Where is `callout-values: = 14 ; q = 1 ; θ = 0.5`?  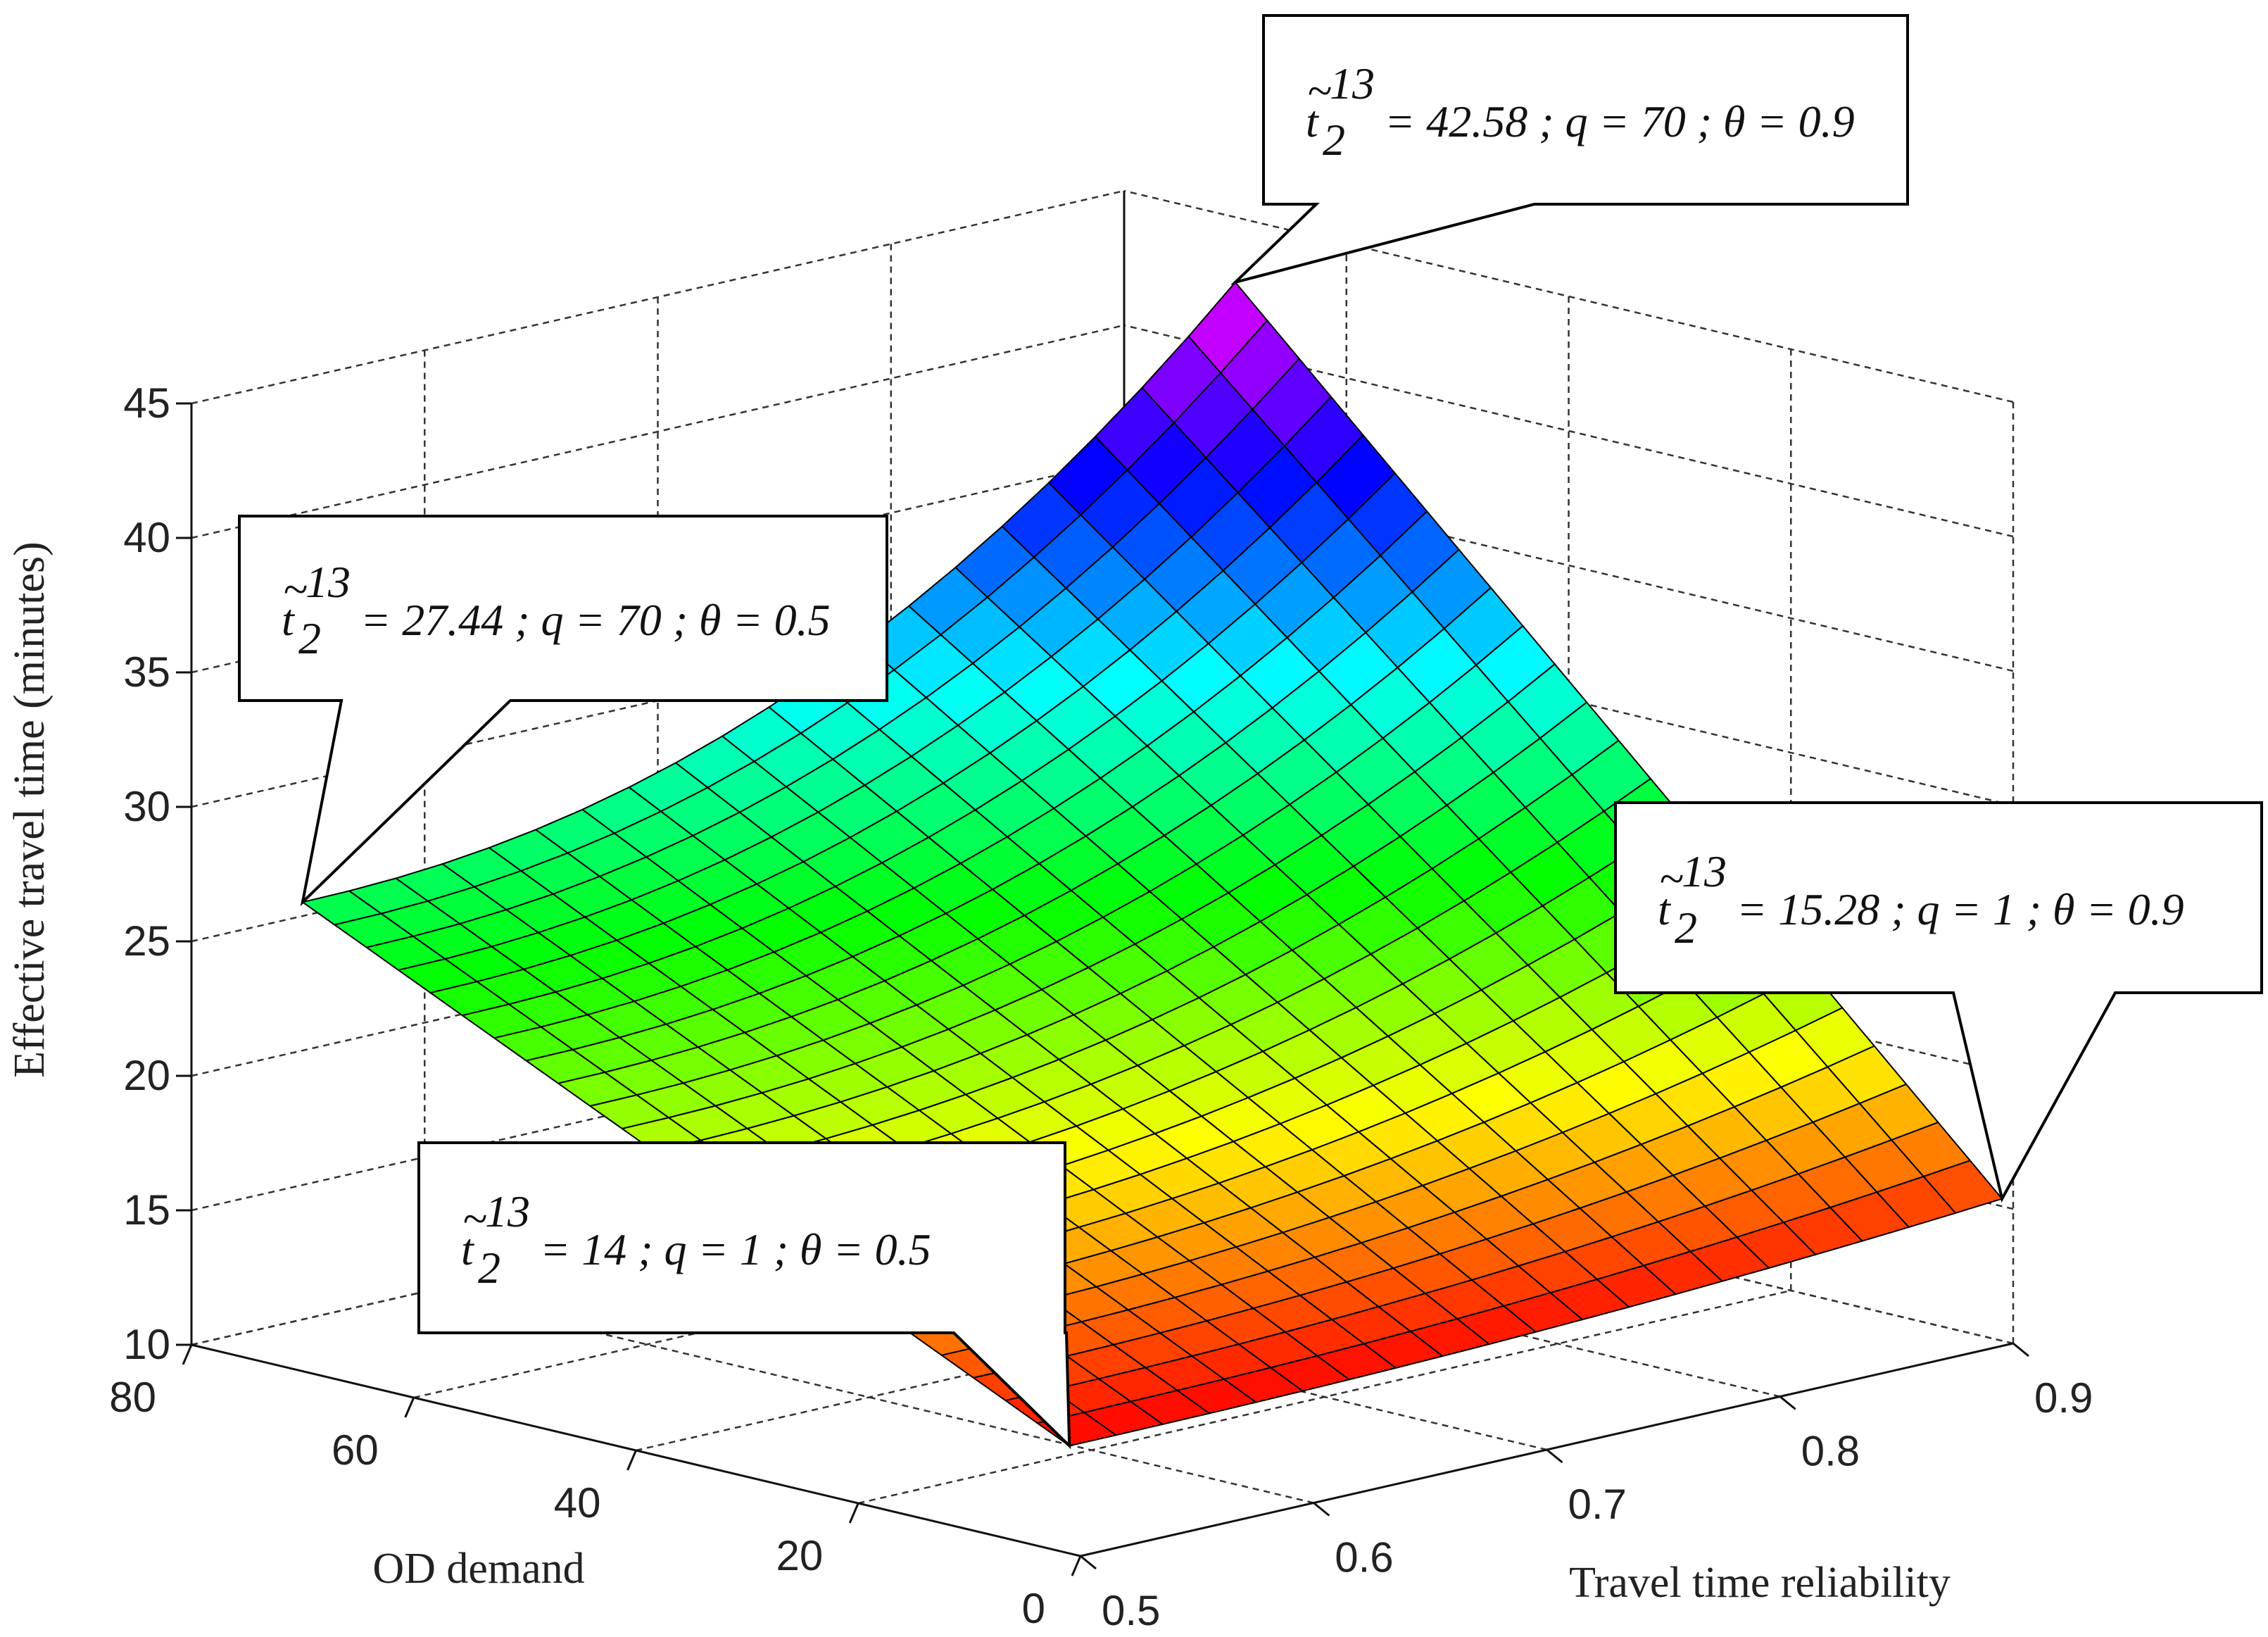
callout-values: = 14 ; q = 1 ; θ = 0.5 is located at coordinates (735, 1249).